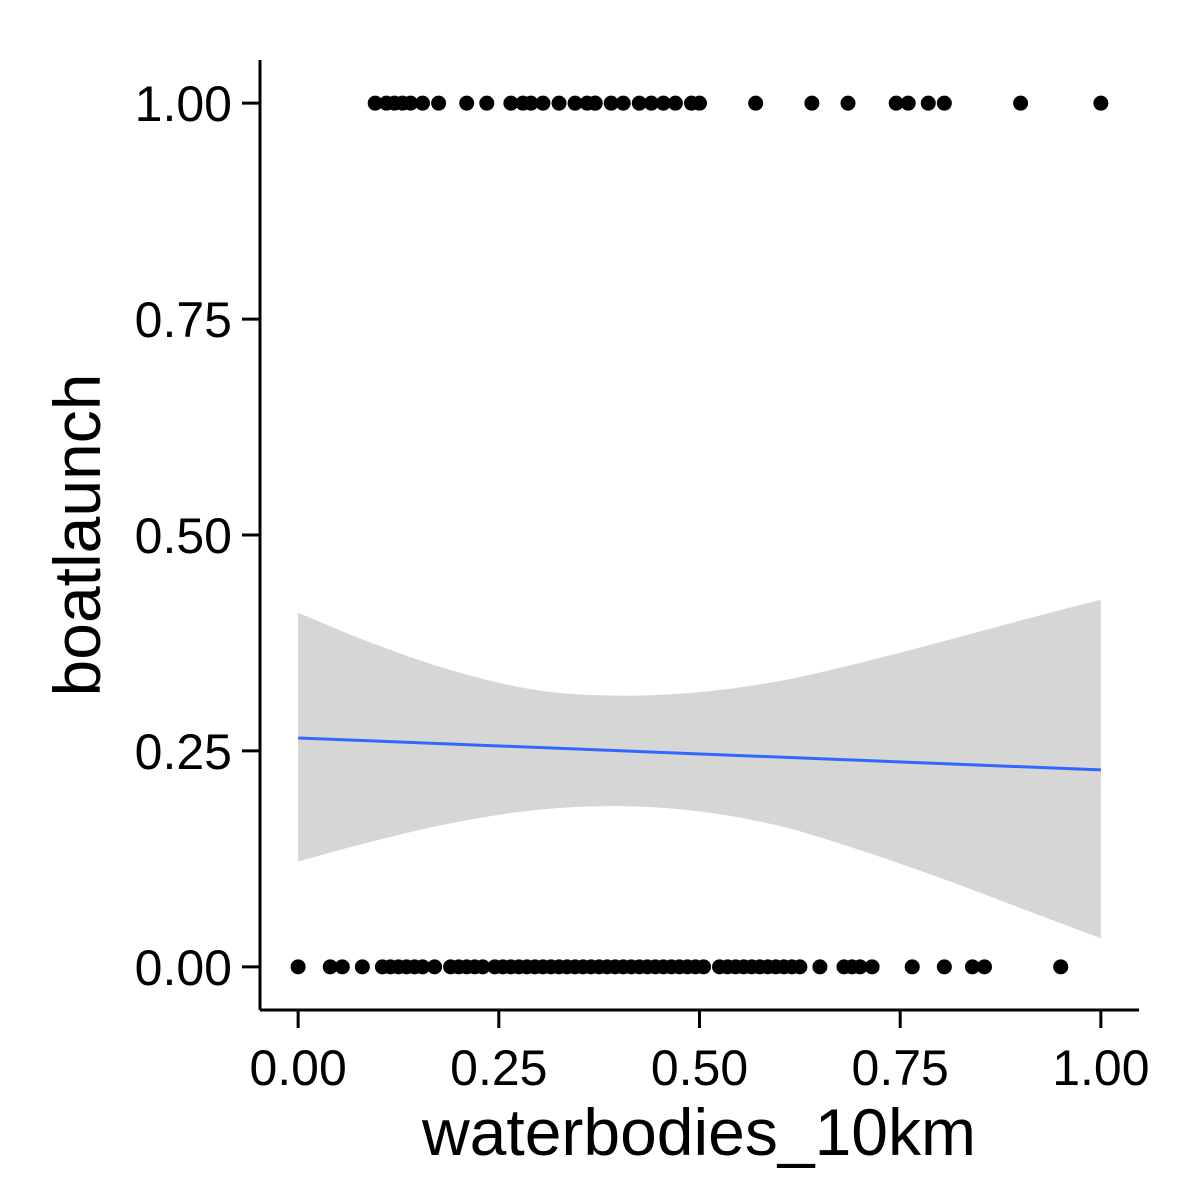 This screenshot has width=1200, height=1200. Describe the element at coordinates (183, 104) in the screenshot. I see `y-tick-label: 1.00` at that location.